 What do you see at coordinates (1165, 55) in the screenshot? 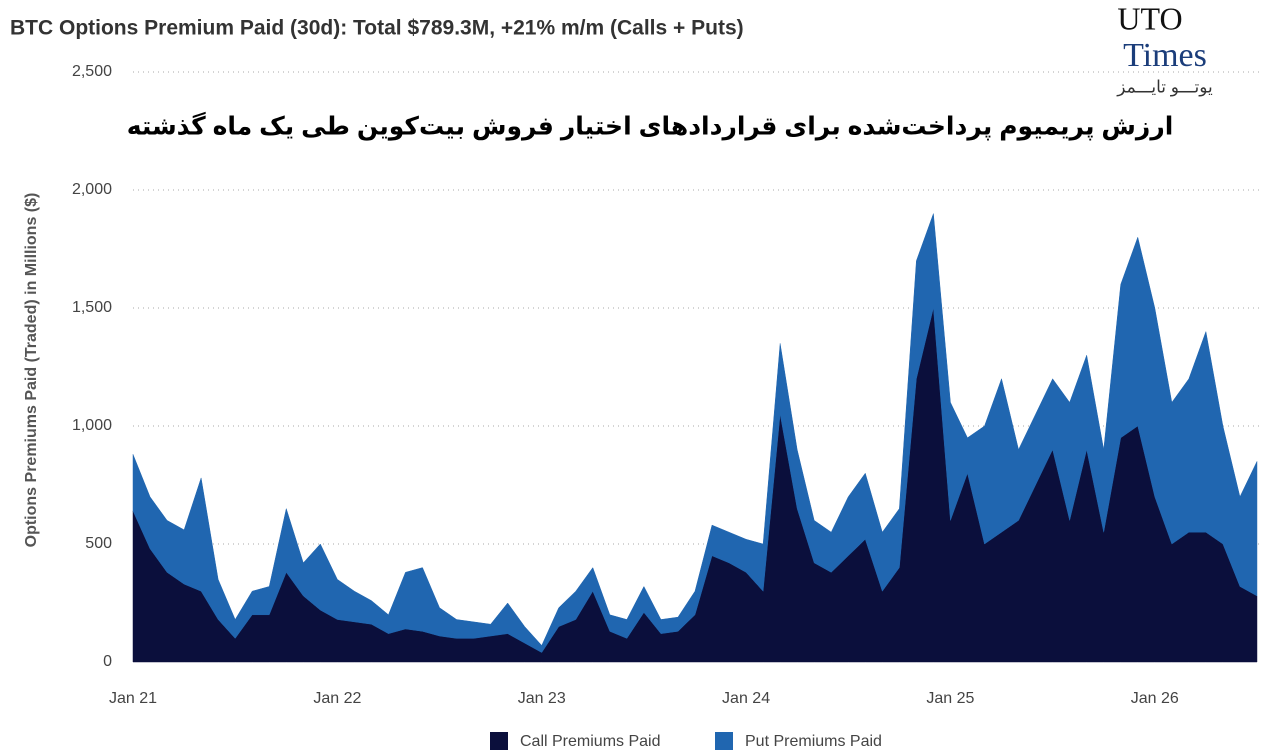
I see `watermark: Times` at bounding box center [1165, 55].